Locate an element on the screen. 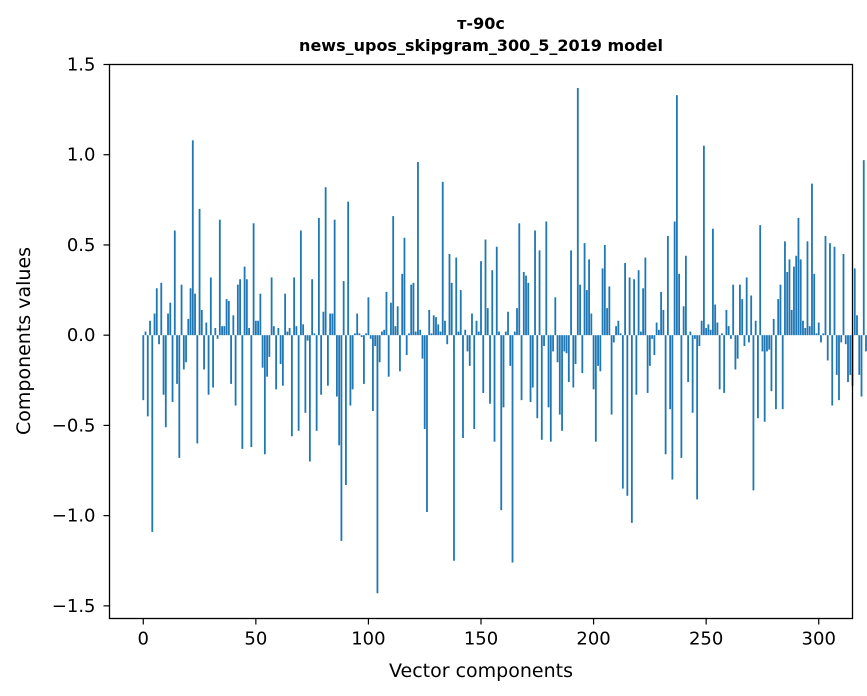  chart-subtitle: news_upos_skipgram_300_5_2019 model is located at coordinates (481, 45).